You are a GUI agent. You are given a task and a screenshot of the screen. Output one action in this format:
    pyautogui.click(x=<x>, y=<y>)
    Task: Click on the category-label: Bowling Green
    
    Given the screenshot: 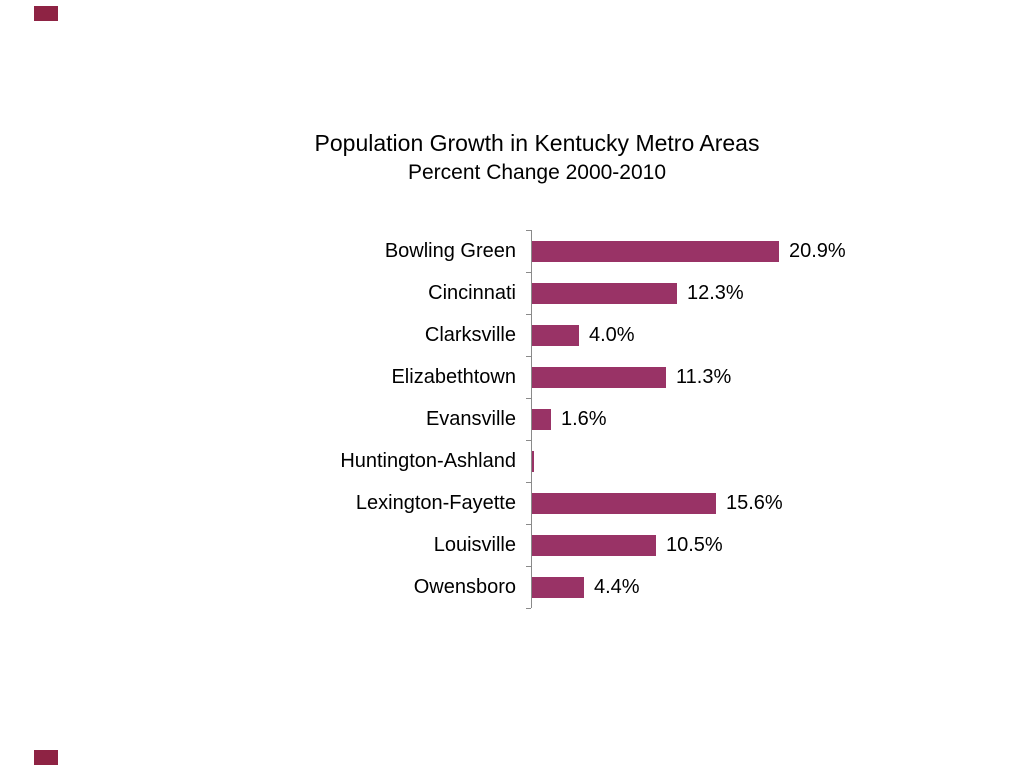 What is the action you would take?
    pyautogui.click(x=450, y=250)
    